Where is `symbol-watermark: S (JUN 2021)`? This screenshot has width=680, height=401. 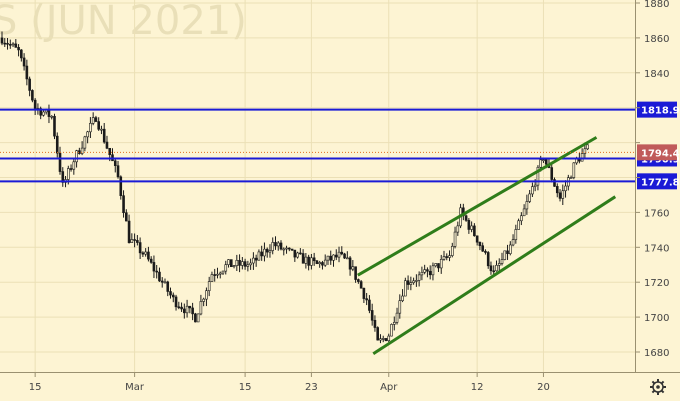
symbol-watermark: S (JUN 2021) is located at coordinates (123, 22).